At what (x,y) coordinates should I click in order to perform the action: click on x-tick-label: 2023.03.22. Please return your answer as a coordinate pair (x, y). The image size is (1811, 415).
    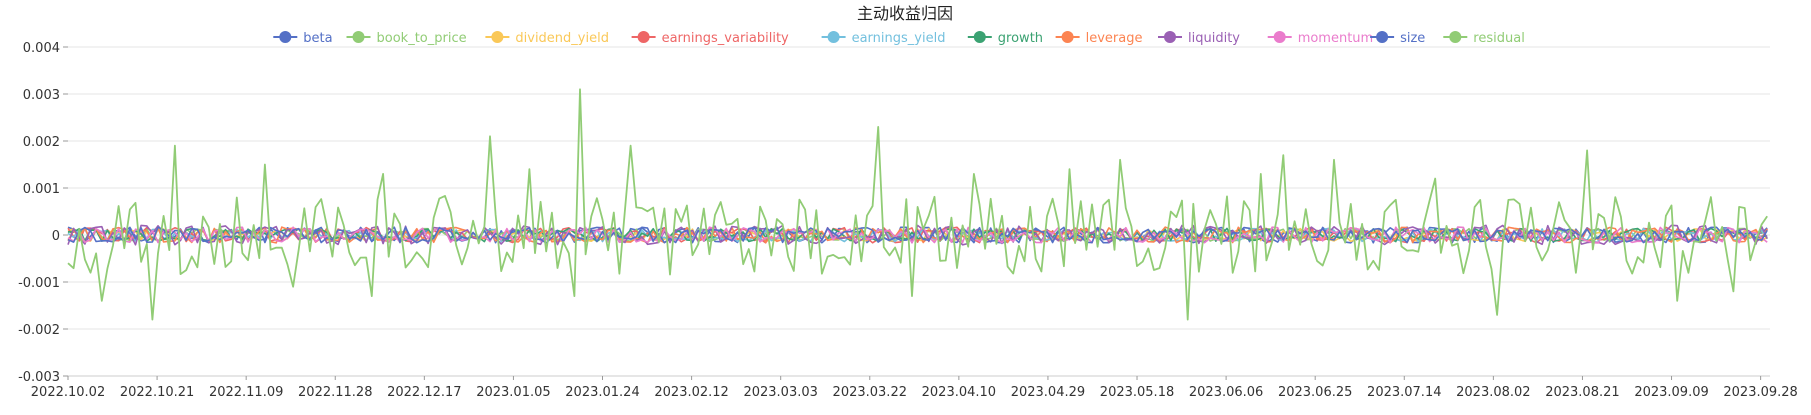
    Looking at the image, I should click on (870, 392).